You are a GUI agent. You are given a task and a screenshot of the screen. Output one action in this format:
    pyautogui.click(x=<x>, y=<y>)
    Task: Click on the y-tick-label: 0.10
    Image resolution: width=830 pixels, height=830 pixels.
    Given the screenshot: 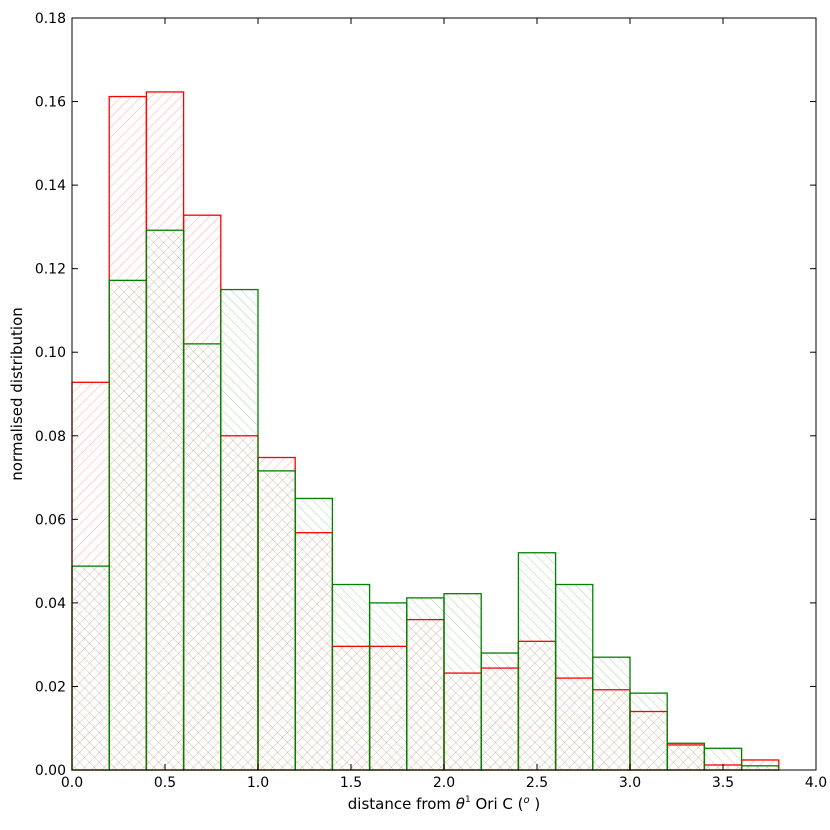 What is the action you would take?
    pyautogui.click(x=50, y=353)
    